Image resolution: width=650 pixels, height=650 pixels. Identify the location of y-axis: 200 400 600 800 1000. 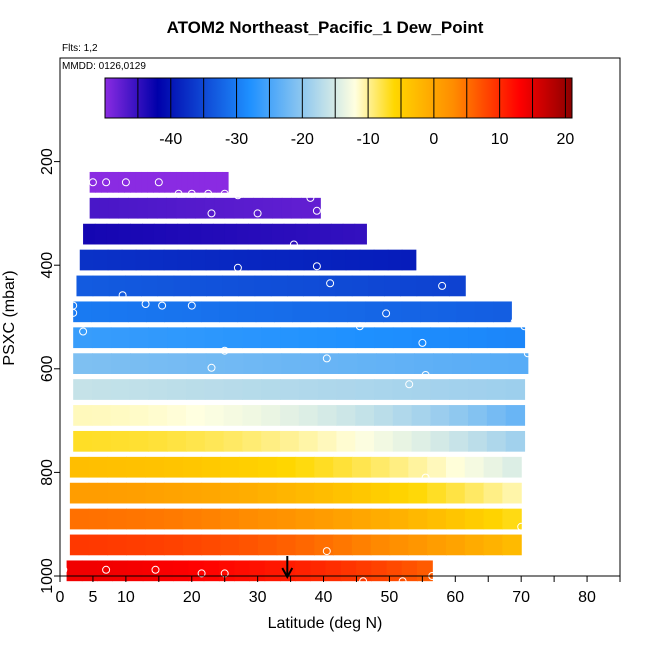
(49, 371).